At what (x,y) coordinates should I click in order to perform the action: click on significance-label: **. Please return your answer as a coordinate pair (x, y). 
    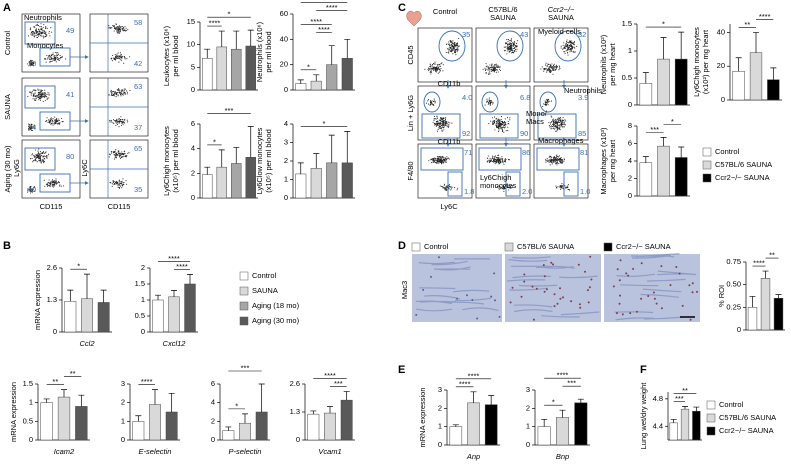
    Looking at the image, I should click on (772, 255).